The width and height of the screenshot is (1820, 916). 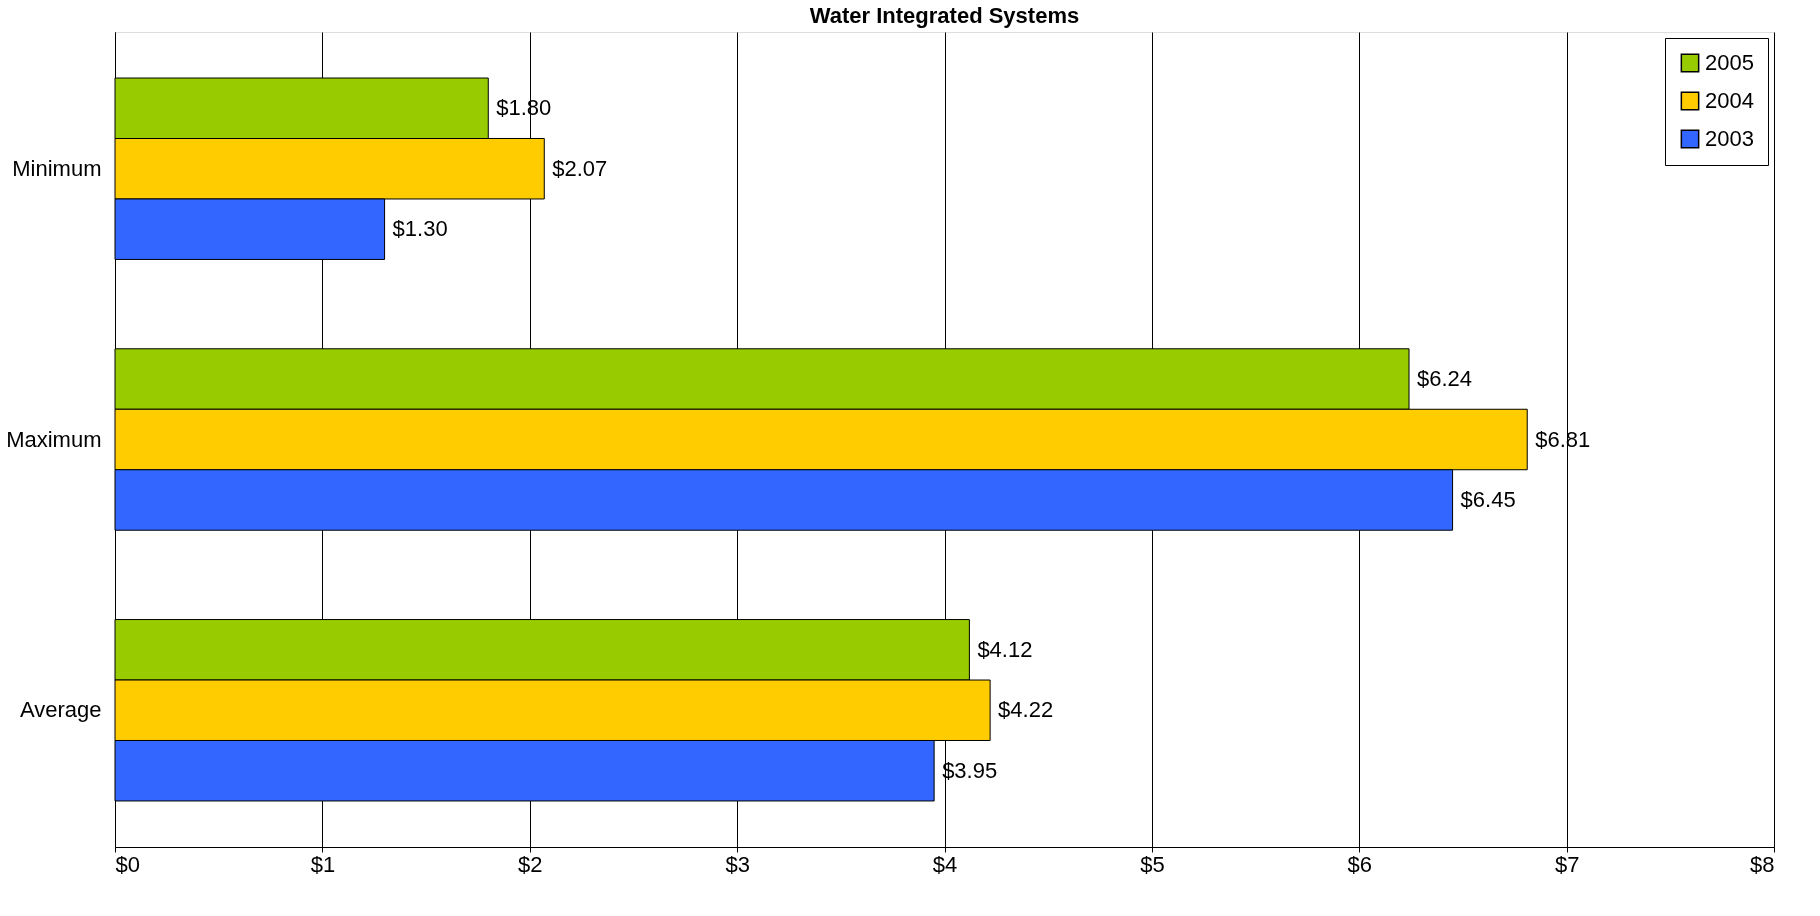 What do you see at coordinates (323, 864) in the screenshot?
I see `x-tick-label: $1` at bounding box center [323, 864].